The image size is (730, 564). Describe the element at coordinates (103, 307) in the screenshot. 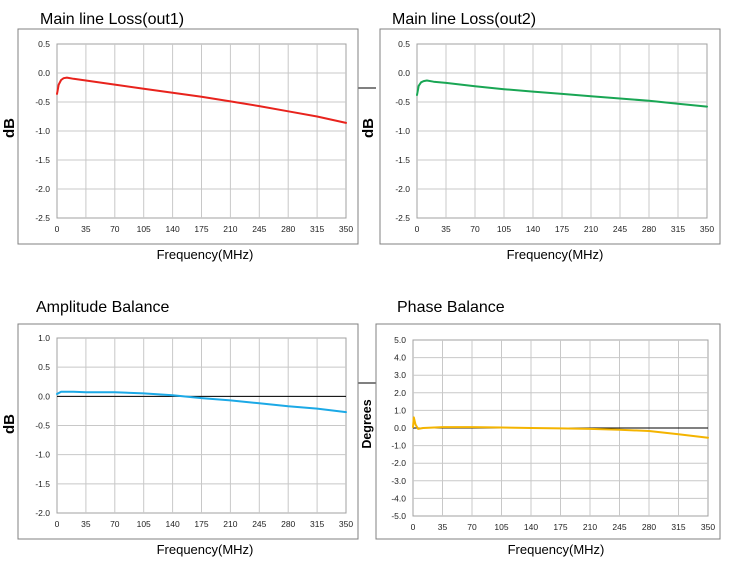

I see `chart-title: Amplitude Balance` at that location.